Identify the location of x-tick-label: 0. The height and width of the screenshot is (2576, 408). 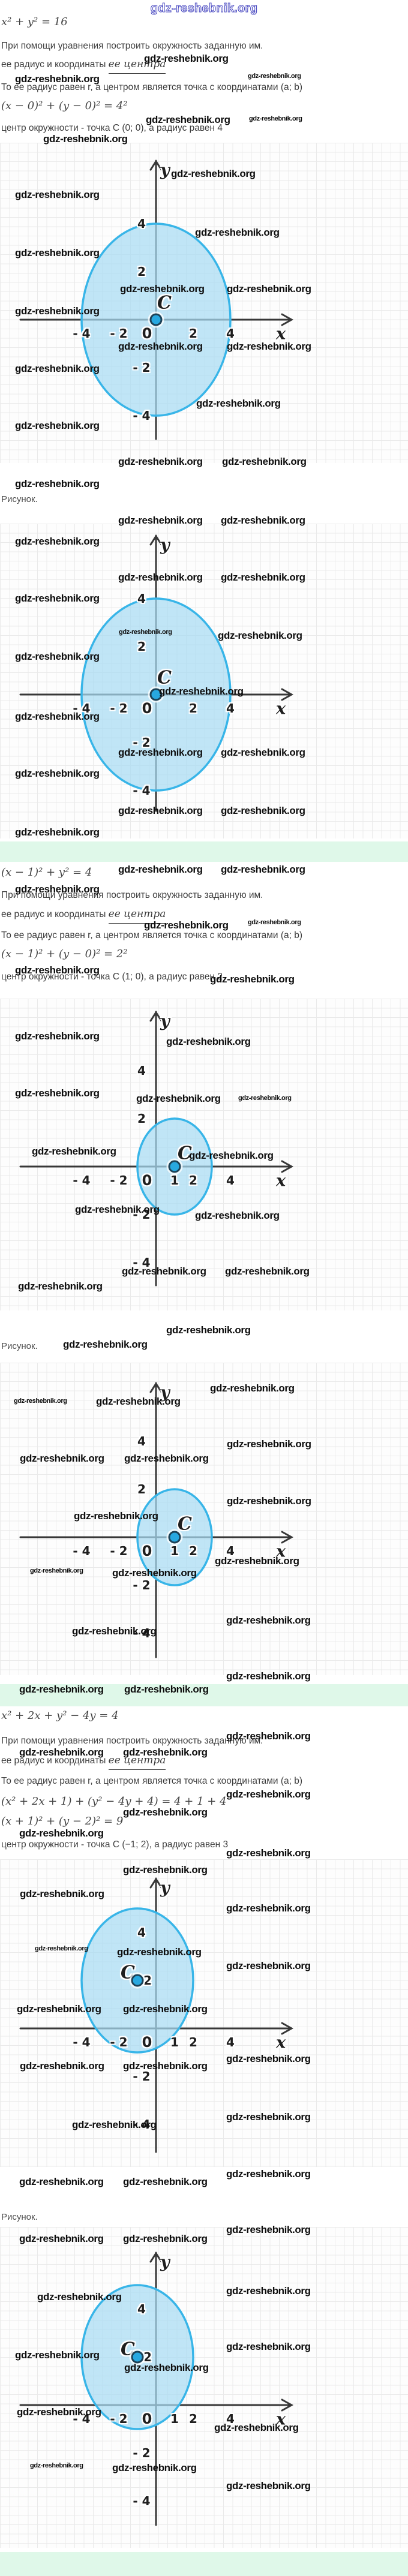
(147, 334).